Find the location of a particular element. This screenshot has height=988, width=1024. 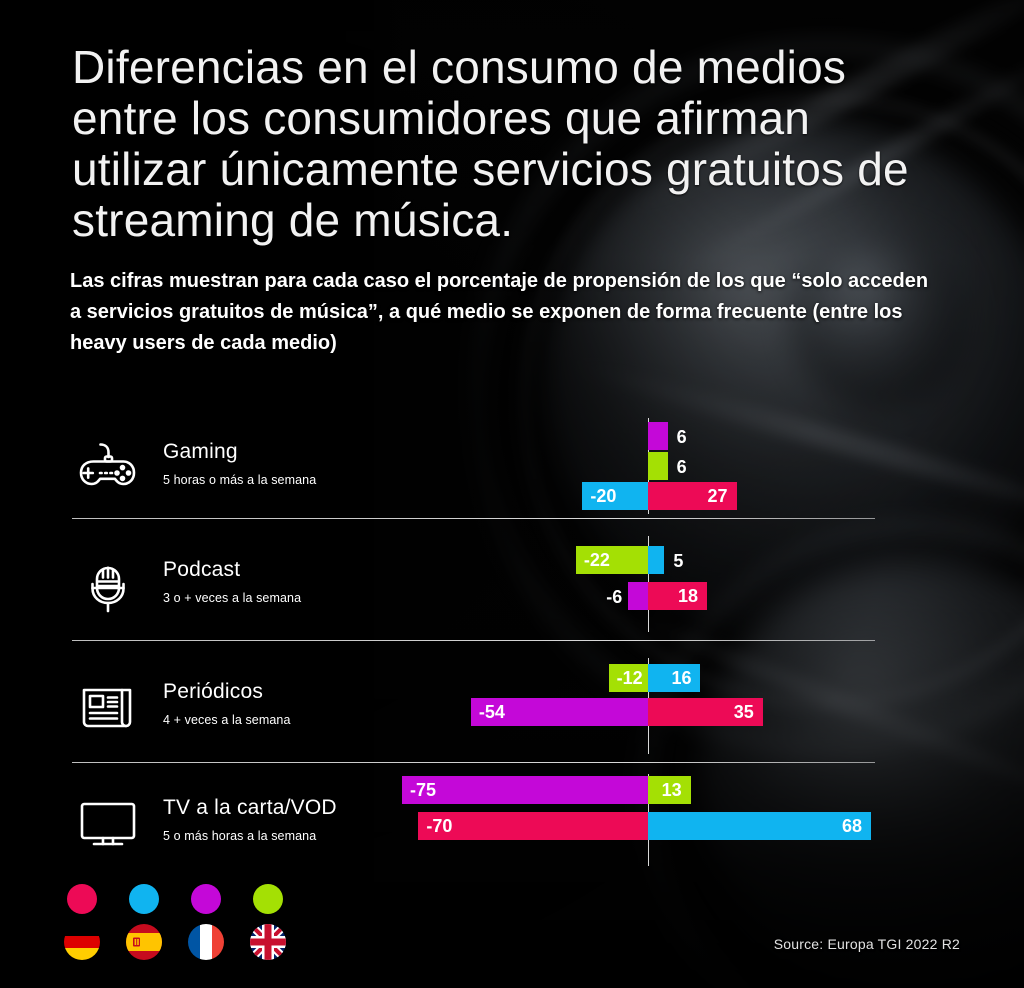

row-label-group: Periódicos 4 + veces a la semana is located at coordinates (227, 704).